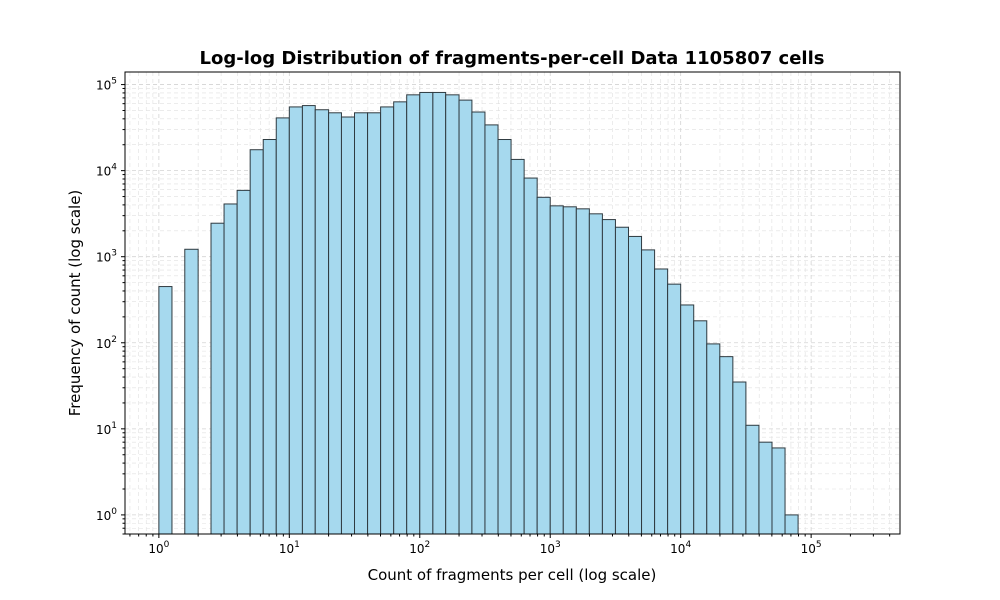 The image size is (1000, 600). Describe the element at coordinates (106, 257) in the screenshot. I see `y-tick-label: 10³` at that location.